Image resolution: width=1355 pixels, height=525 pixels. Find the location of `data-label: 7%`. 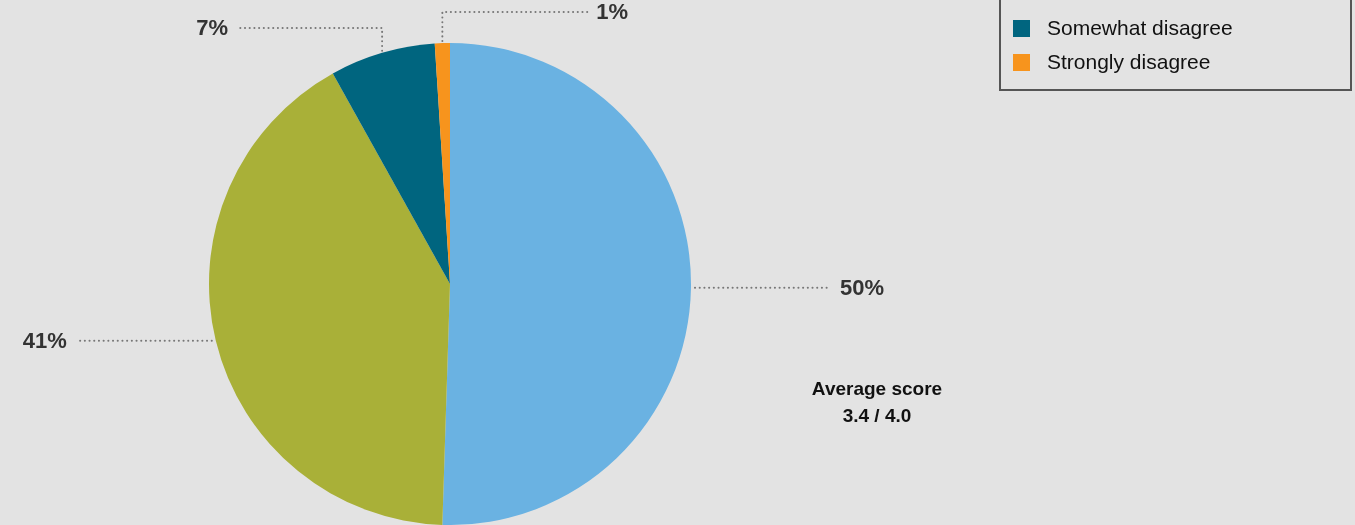

data-label: 7% is located at coordinates (212, 28).